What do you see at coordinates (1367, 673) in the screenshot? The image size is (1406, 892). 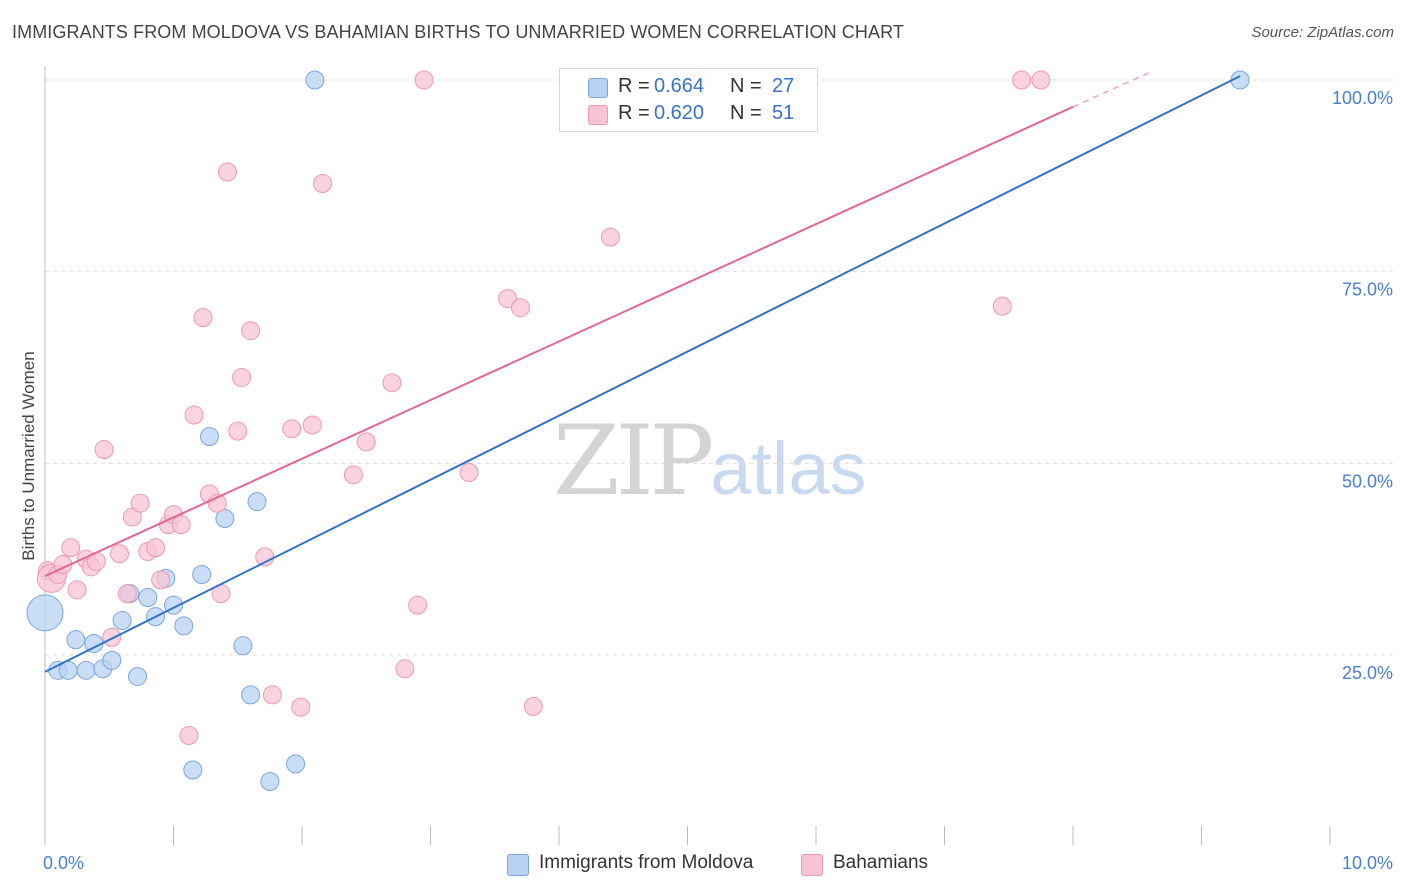 I see `y-tick-label: 25.0%` at bounding box center [1367, 673].